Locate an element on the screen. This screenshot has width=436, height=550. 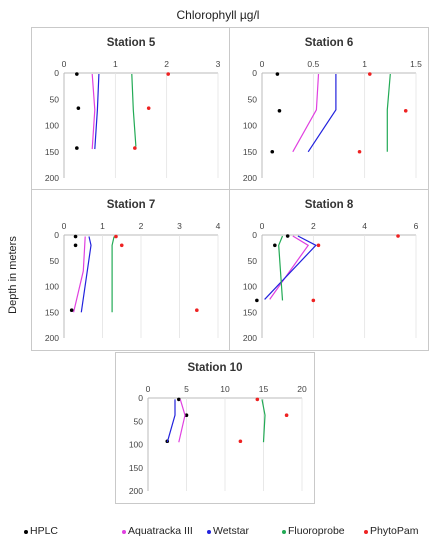
legend-item-aquatracka-iii: Aquatracka III is located at coordinates (157, 531).